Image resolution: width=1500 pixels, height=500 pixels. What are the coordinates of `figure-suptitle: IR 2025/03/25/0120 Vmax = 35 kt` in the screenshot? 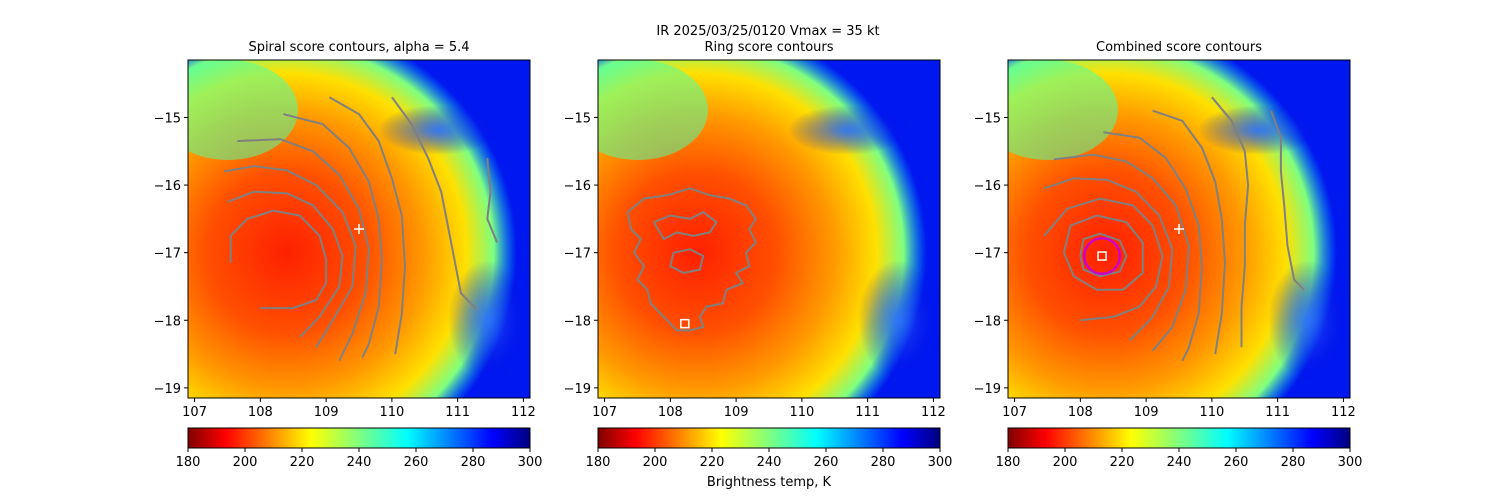 It's located at (767, 31).